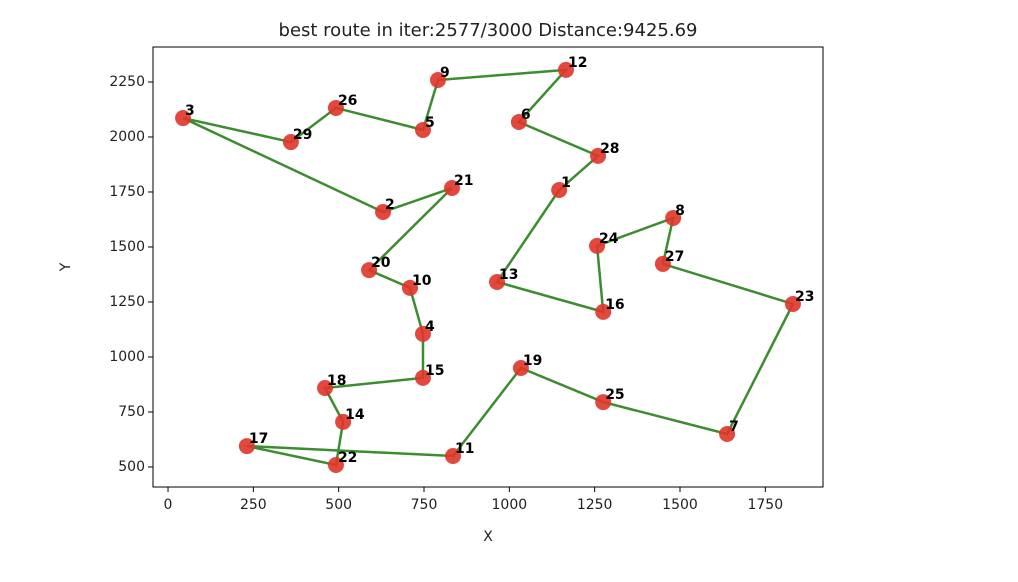 The height and width of the screenshot is (582, 1018). What do you see at coordinates (422, 281) in the screenshot?
I see `point-label: 10` at bounding box center [422, 281].